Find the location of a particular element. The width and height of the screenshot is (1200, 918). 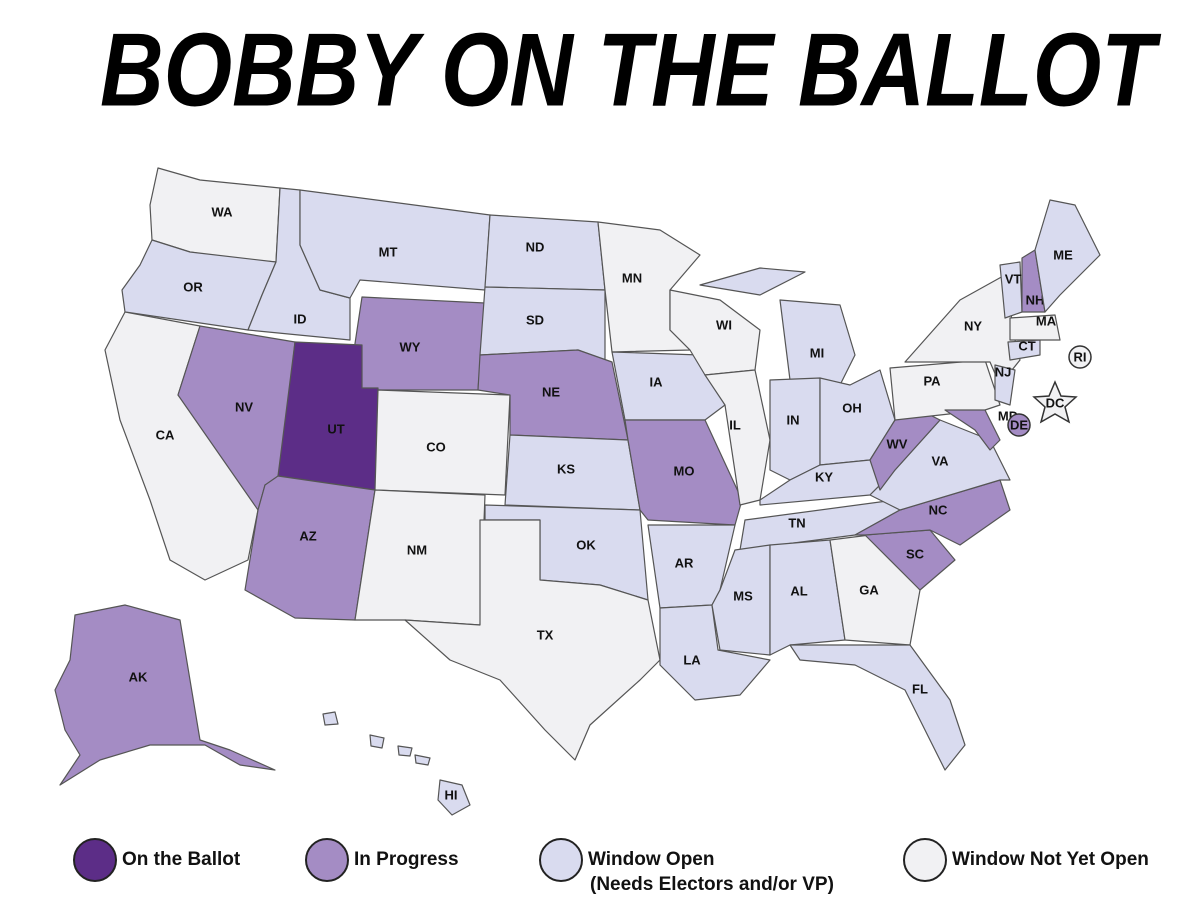

state-label: NY is located at coordinates (973, 325).